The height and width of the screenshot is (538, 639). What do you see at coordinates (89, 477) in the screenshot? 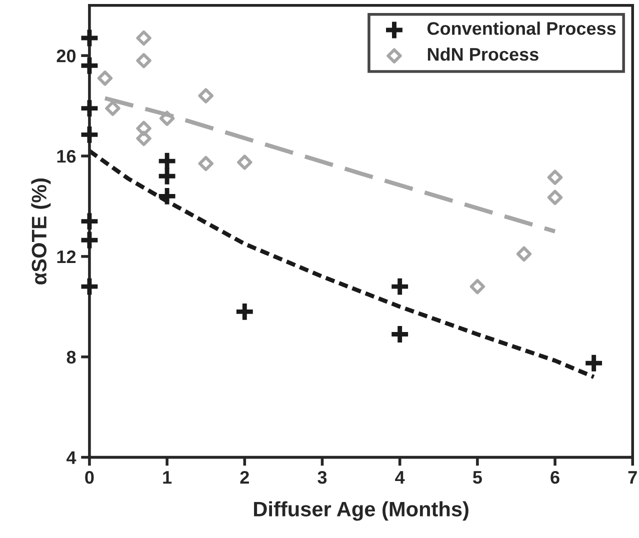
I see `x-tick-label: 0` at bounding box center [89, 477].